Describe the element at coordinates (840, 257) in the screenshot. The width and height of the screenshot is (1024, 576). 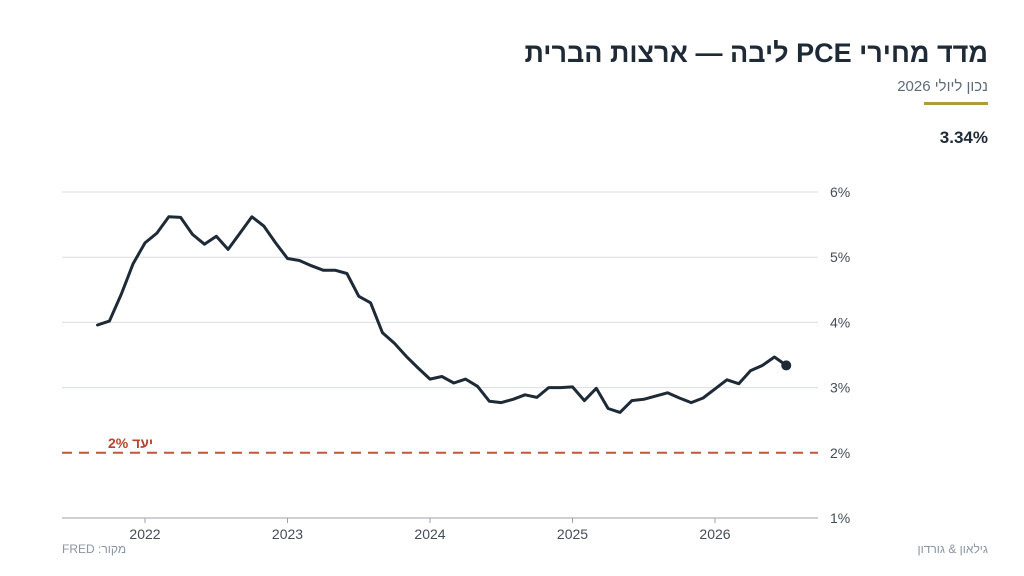
I see `y-tick-label: 5%` at that location.